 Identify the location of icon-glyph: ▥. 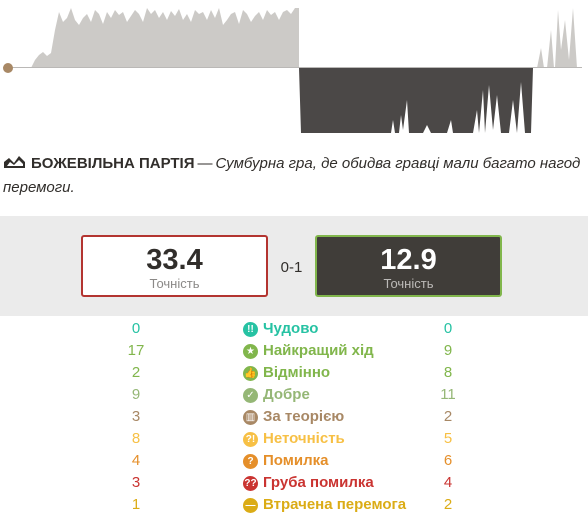
(250, 417).